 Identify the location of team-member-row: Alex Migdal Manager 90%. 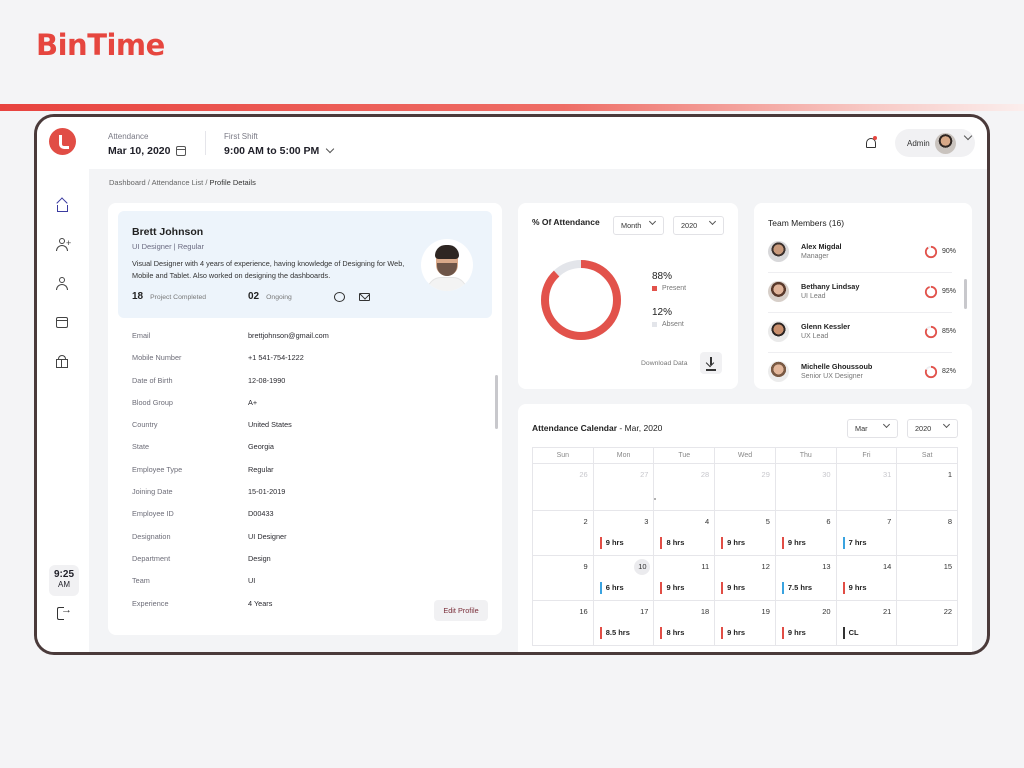
(862, 253).